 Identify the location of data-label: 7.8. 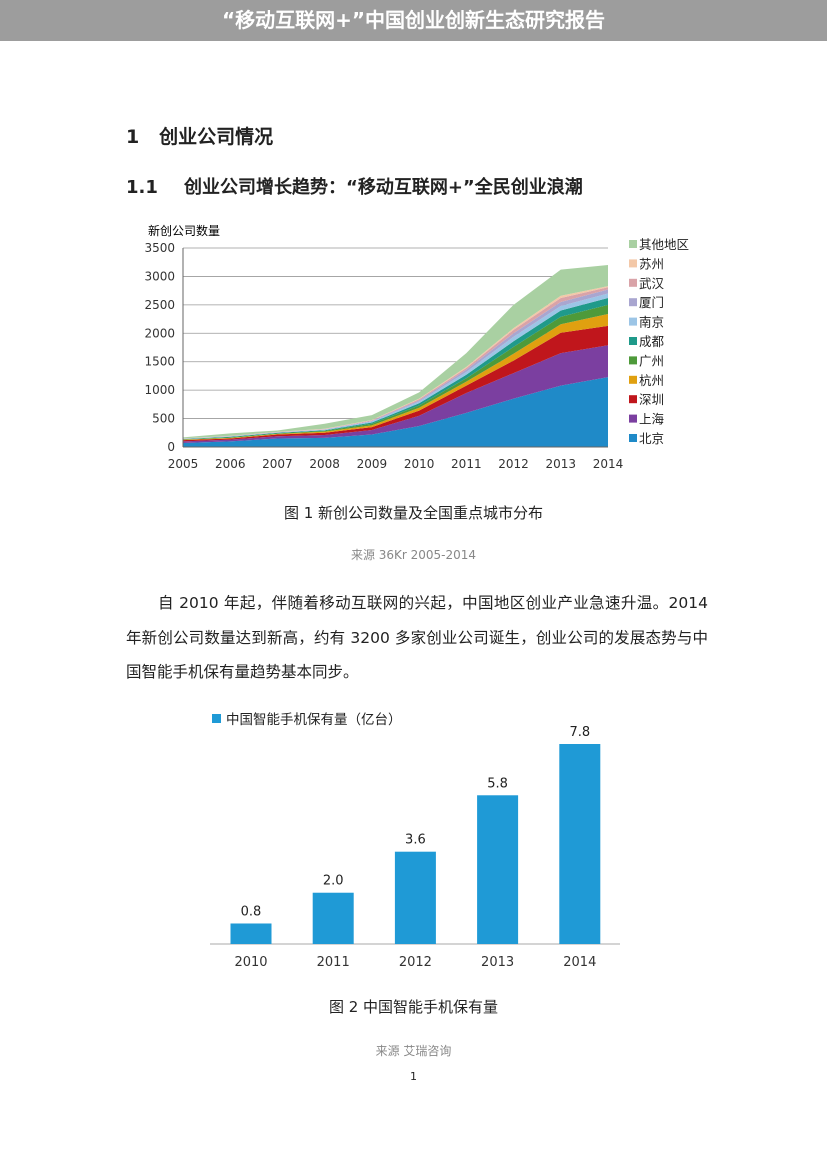
(579, 732).